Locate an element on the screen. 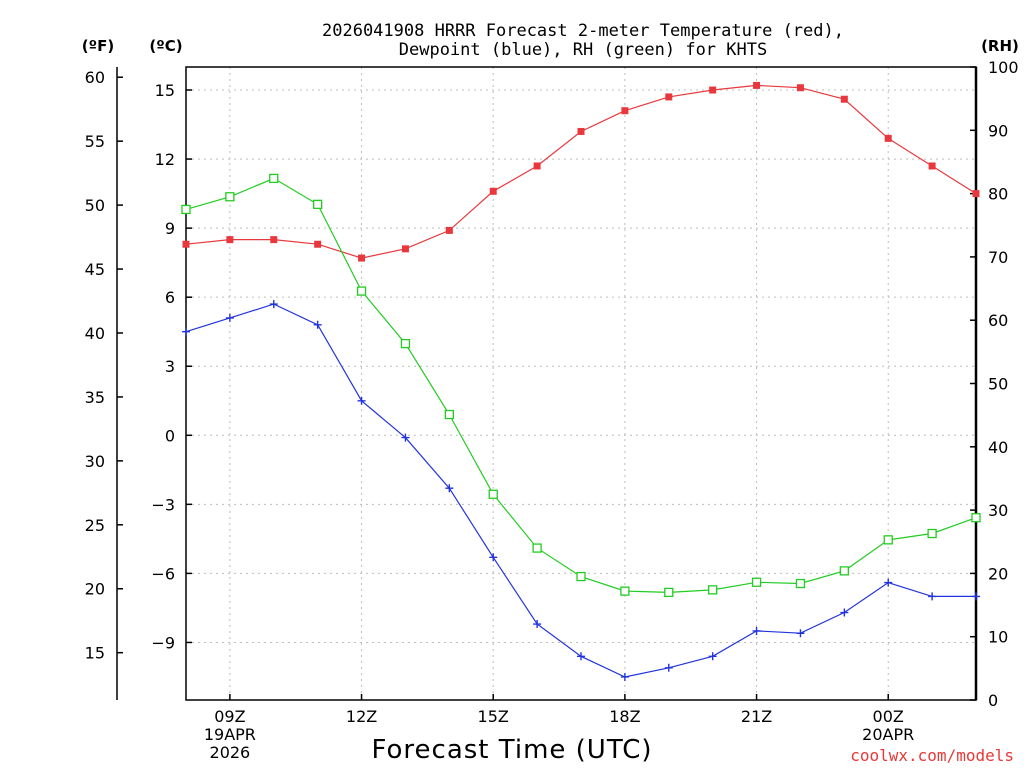  celsius-tick-label: 9 is located at coordinates (170, 228).